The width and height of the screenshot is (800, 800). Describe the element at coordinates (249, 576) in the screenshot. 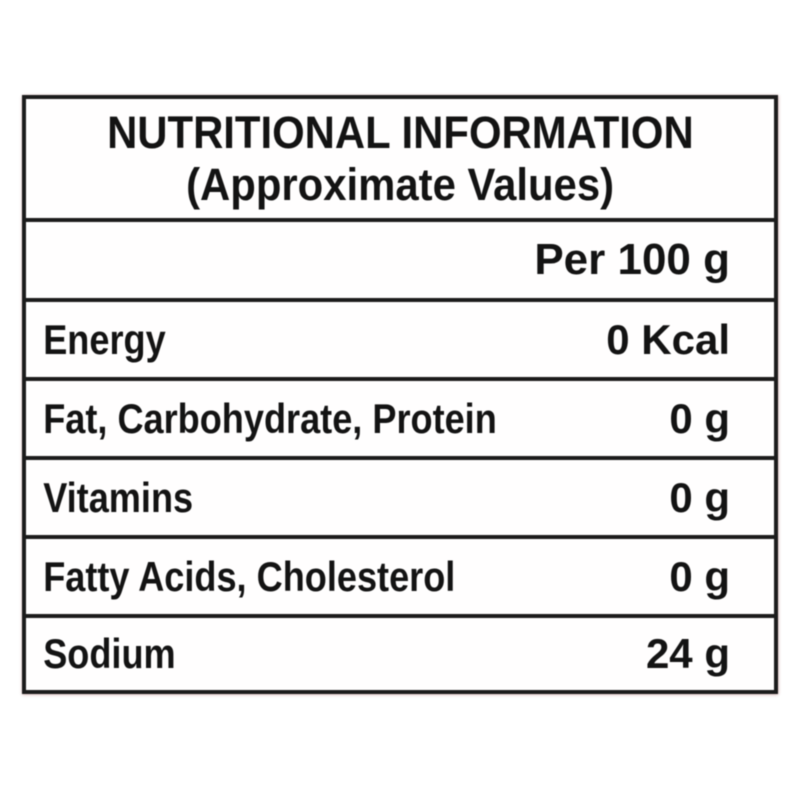

I see `row-label-fatty-acids-cholesterol: Fatty Acids, Cholesterol` at that location.